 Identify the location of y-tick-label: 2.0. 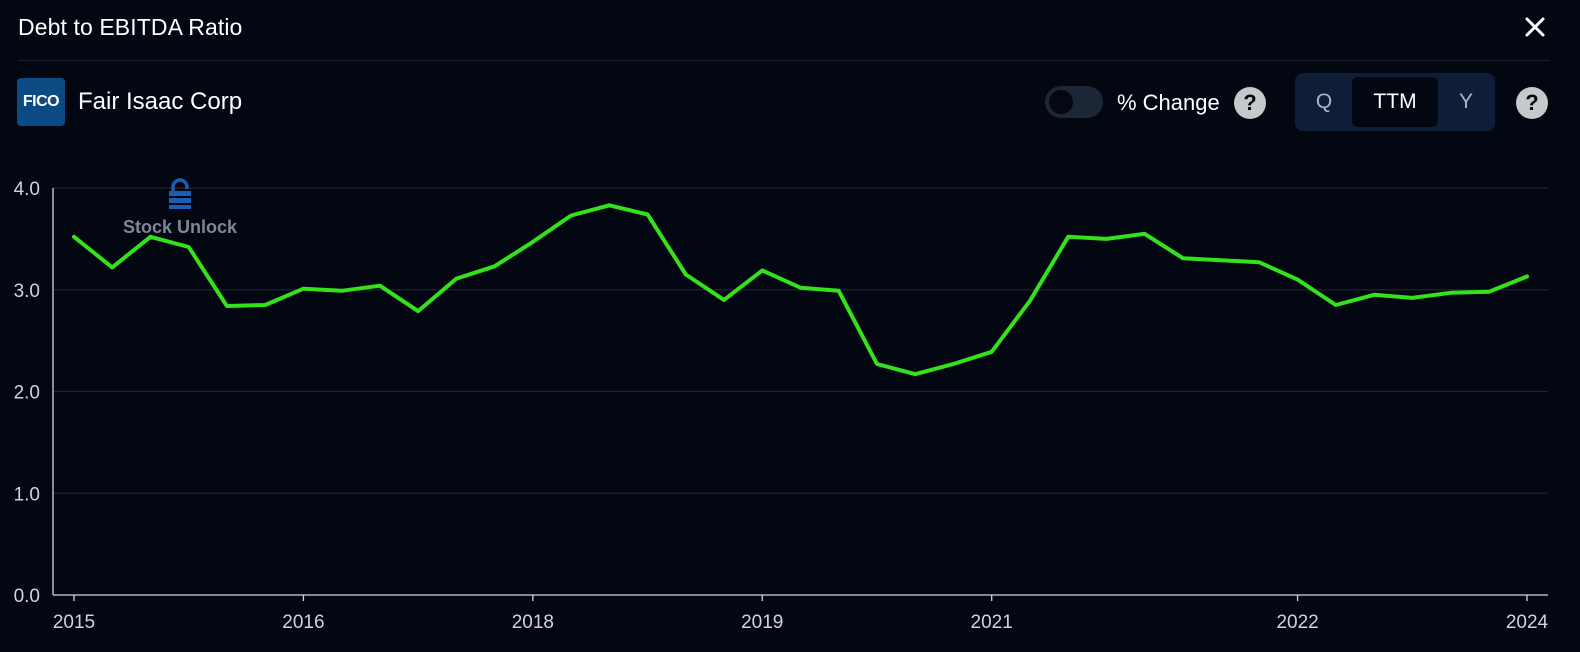
(27, 393).